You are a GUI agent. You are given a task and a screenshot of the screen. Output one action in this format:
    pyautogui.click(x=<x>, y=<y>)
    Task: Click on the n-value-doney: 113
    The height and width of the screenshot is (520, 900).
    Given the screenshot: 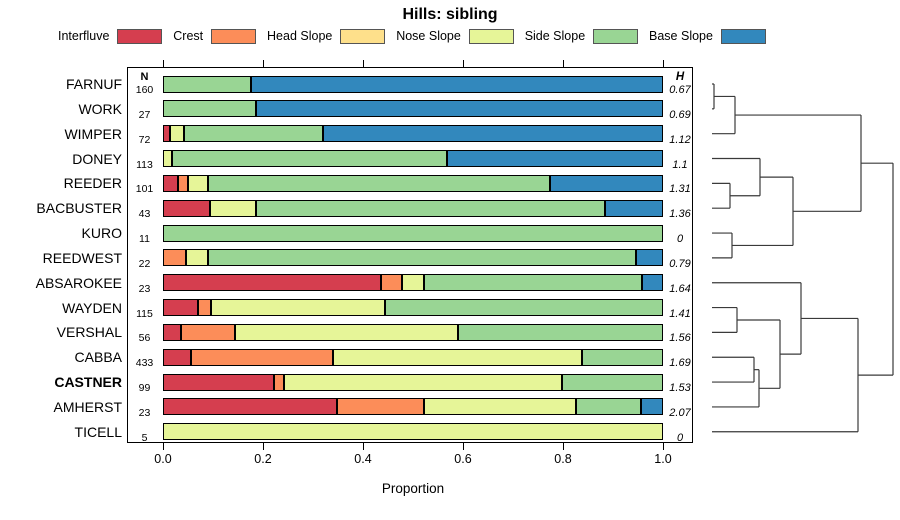 What is the action you would take?
    pyautogui.click(x=144, y=164)
    